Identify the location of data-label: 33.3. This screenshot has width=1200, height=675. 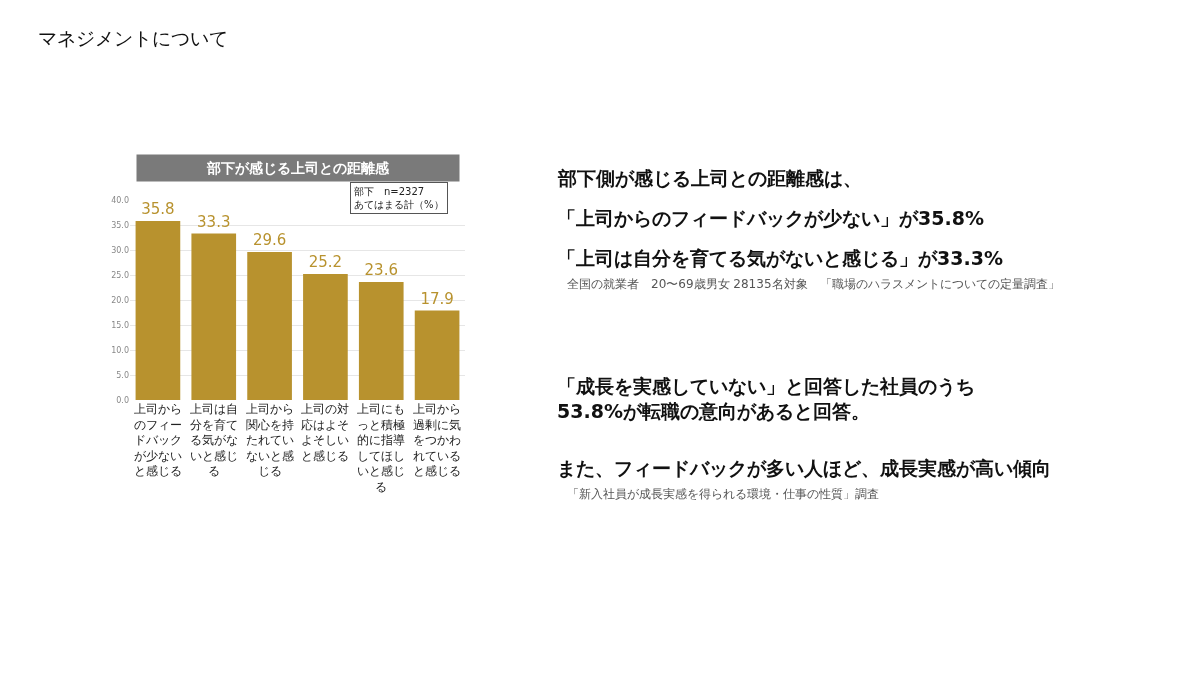
(214, 221).